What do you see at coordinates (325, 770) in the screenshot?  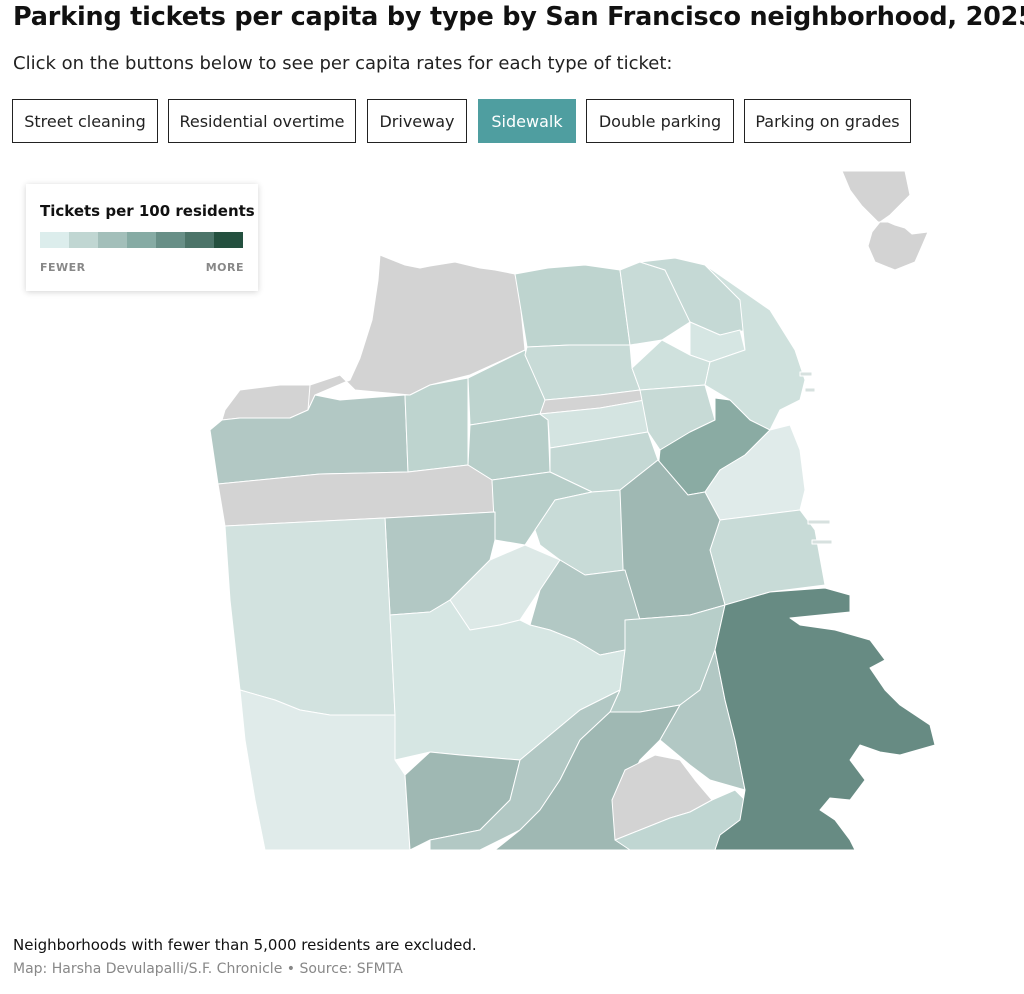 I see `neighborhood-lakeshore` at bounding box center [325, 770].